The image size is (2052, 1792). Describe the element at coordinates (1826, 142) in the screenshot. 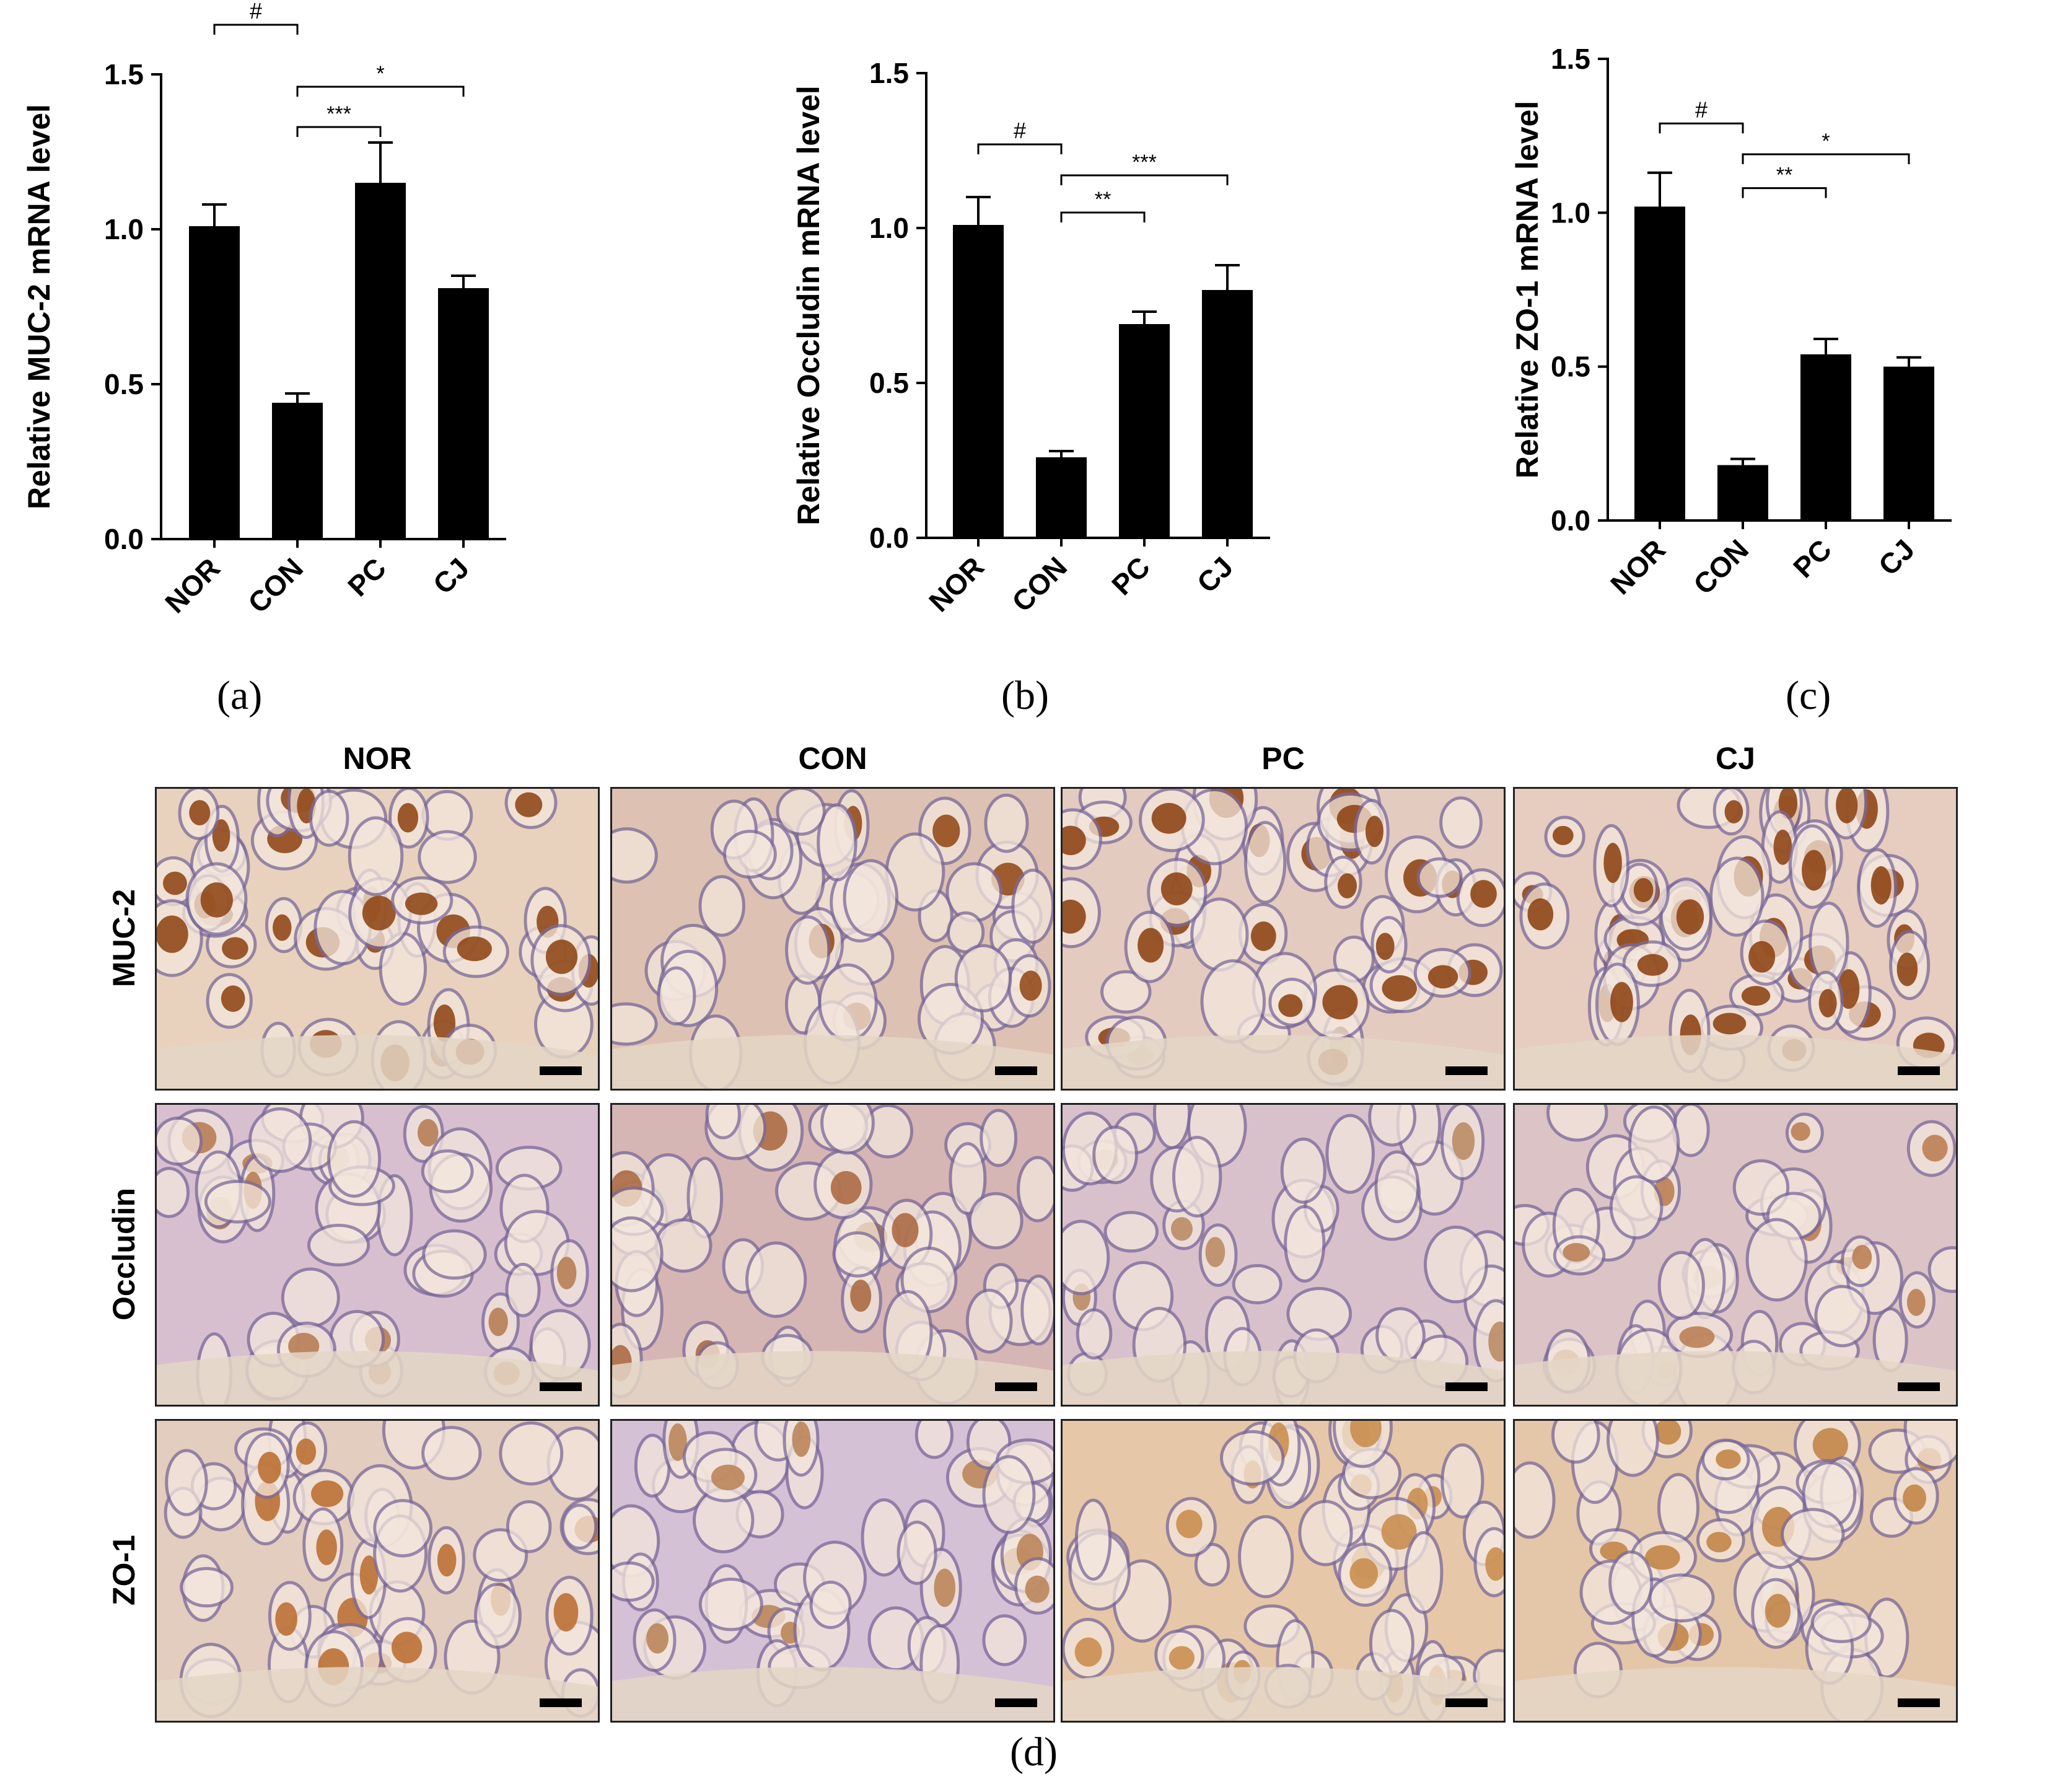

I see `significance-label: *` at that location.